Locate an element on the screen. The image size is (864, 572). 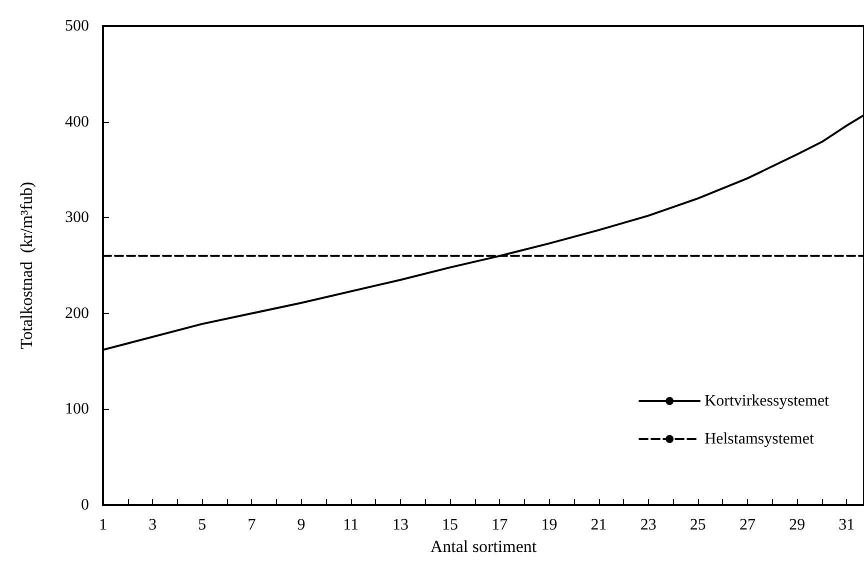
x-tick-label: 13 is located at coordinates (400, 525).